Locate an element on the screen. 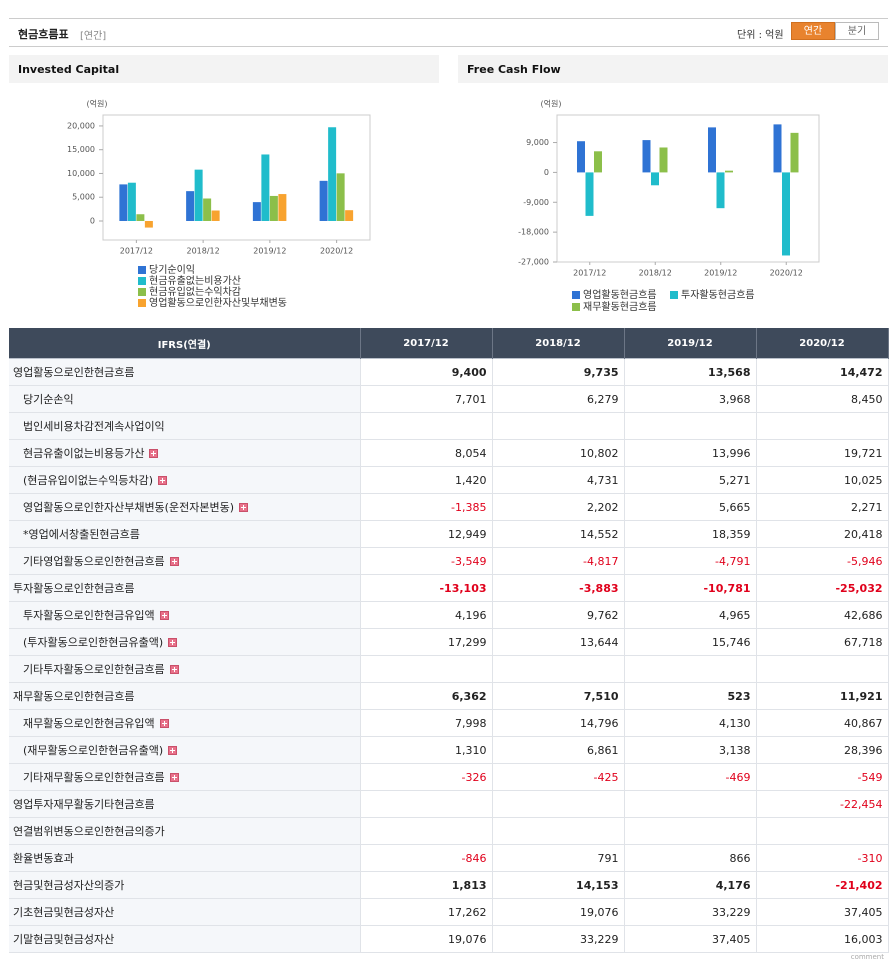 This screenshot has width=894, height=973. x-tick-label: 2017/12 is located at coordinates (589, 273).